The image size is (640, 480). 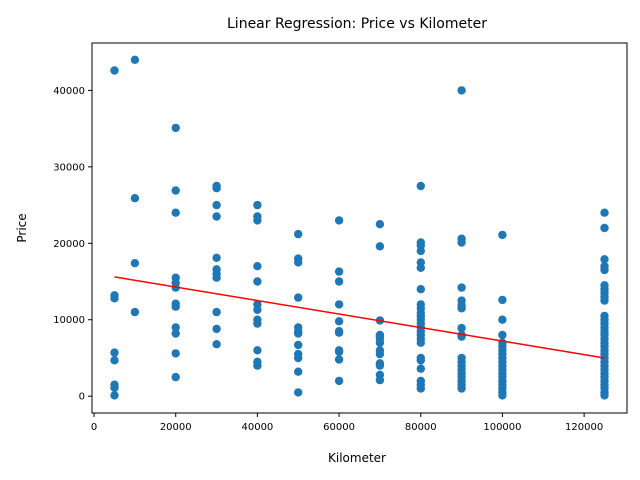 What do you see at coordinates (421, 427) in the screenshot?
I see `x-tick-label: 80000` at bounding box center [421, 427].